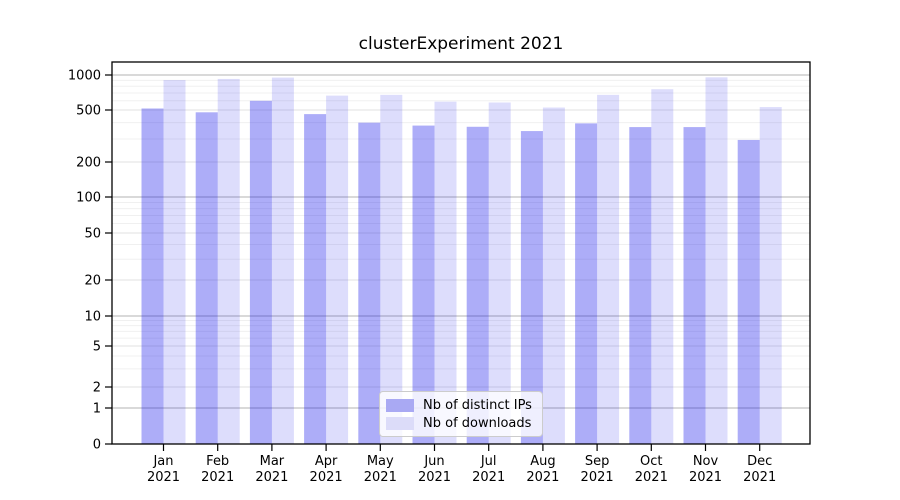 The height and width of the screenshot is (500, 900). I want to click on y-tick-label: 0, so click(97, 445).